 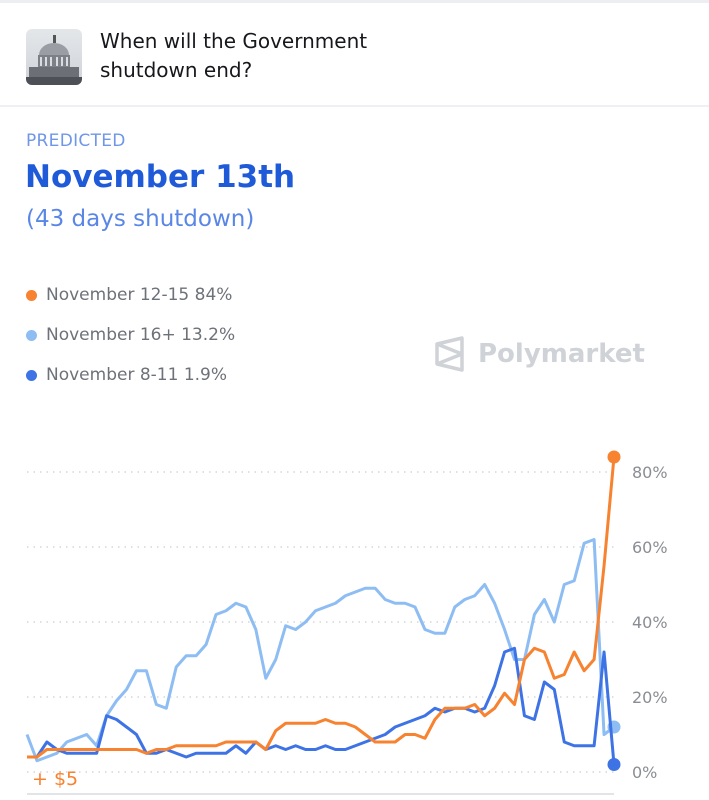 I want to click on legend-item: November 8-11 1.9%, so click(x=130, y=375).